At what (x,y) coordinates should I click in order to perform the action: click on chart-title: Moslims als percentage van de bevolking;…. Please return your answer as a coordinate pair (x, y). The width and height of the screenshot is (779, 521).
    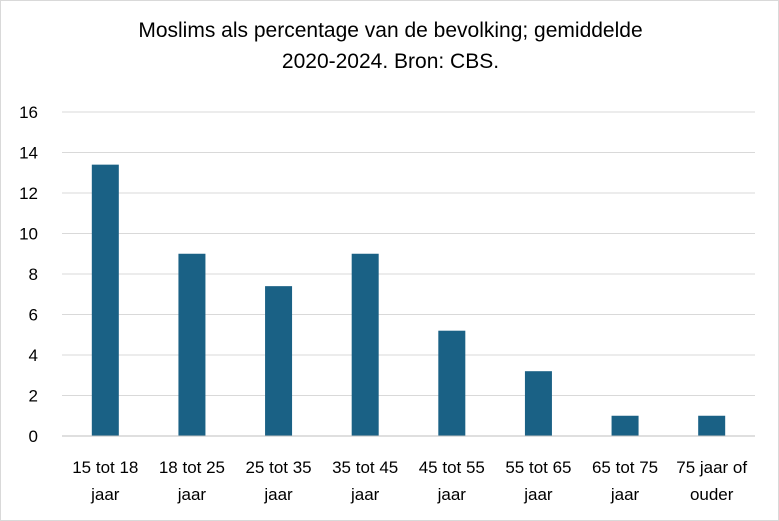
    Looking at the image, I should click on (390, 46).